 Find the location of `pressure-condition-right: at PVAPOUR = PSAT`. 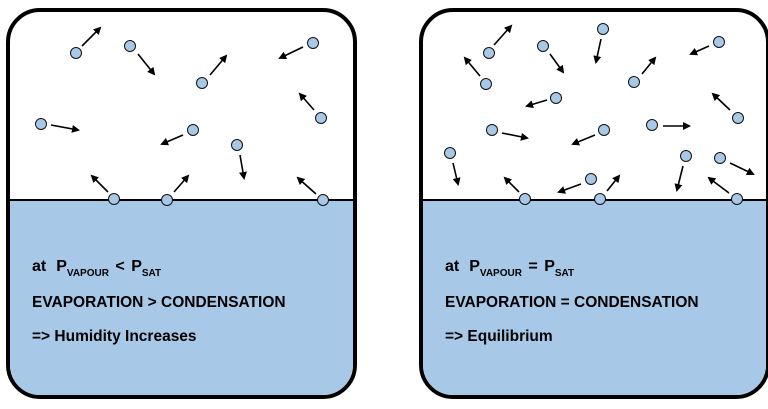

pressure-condition-right: at PVAPOUR = PSAT is located at coordinates (510, 268).